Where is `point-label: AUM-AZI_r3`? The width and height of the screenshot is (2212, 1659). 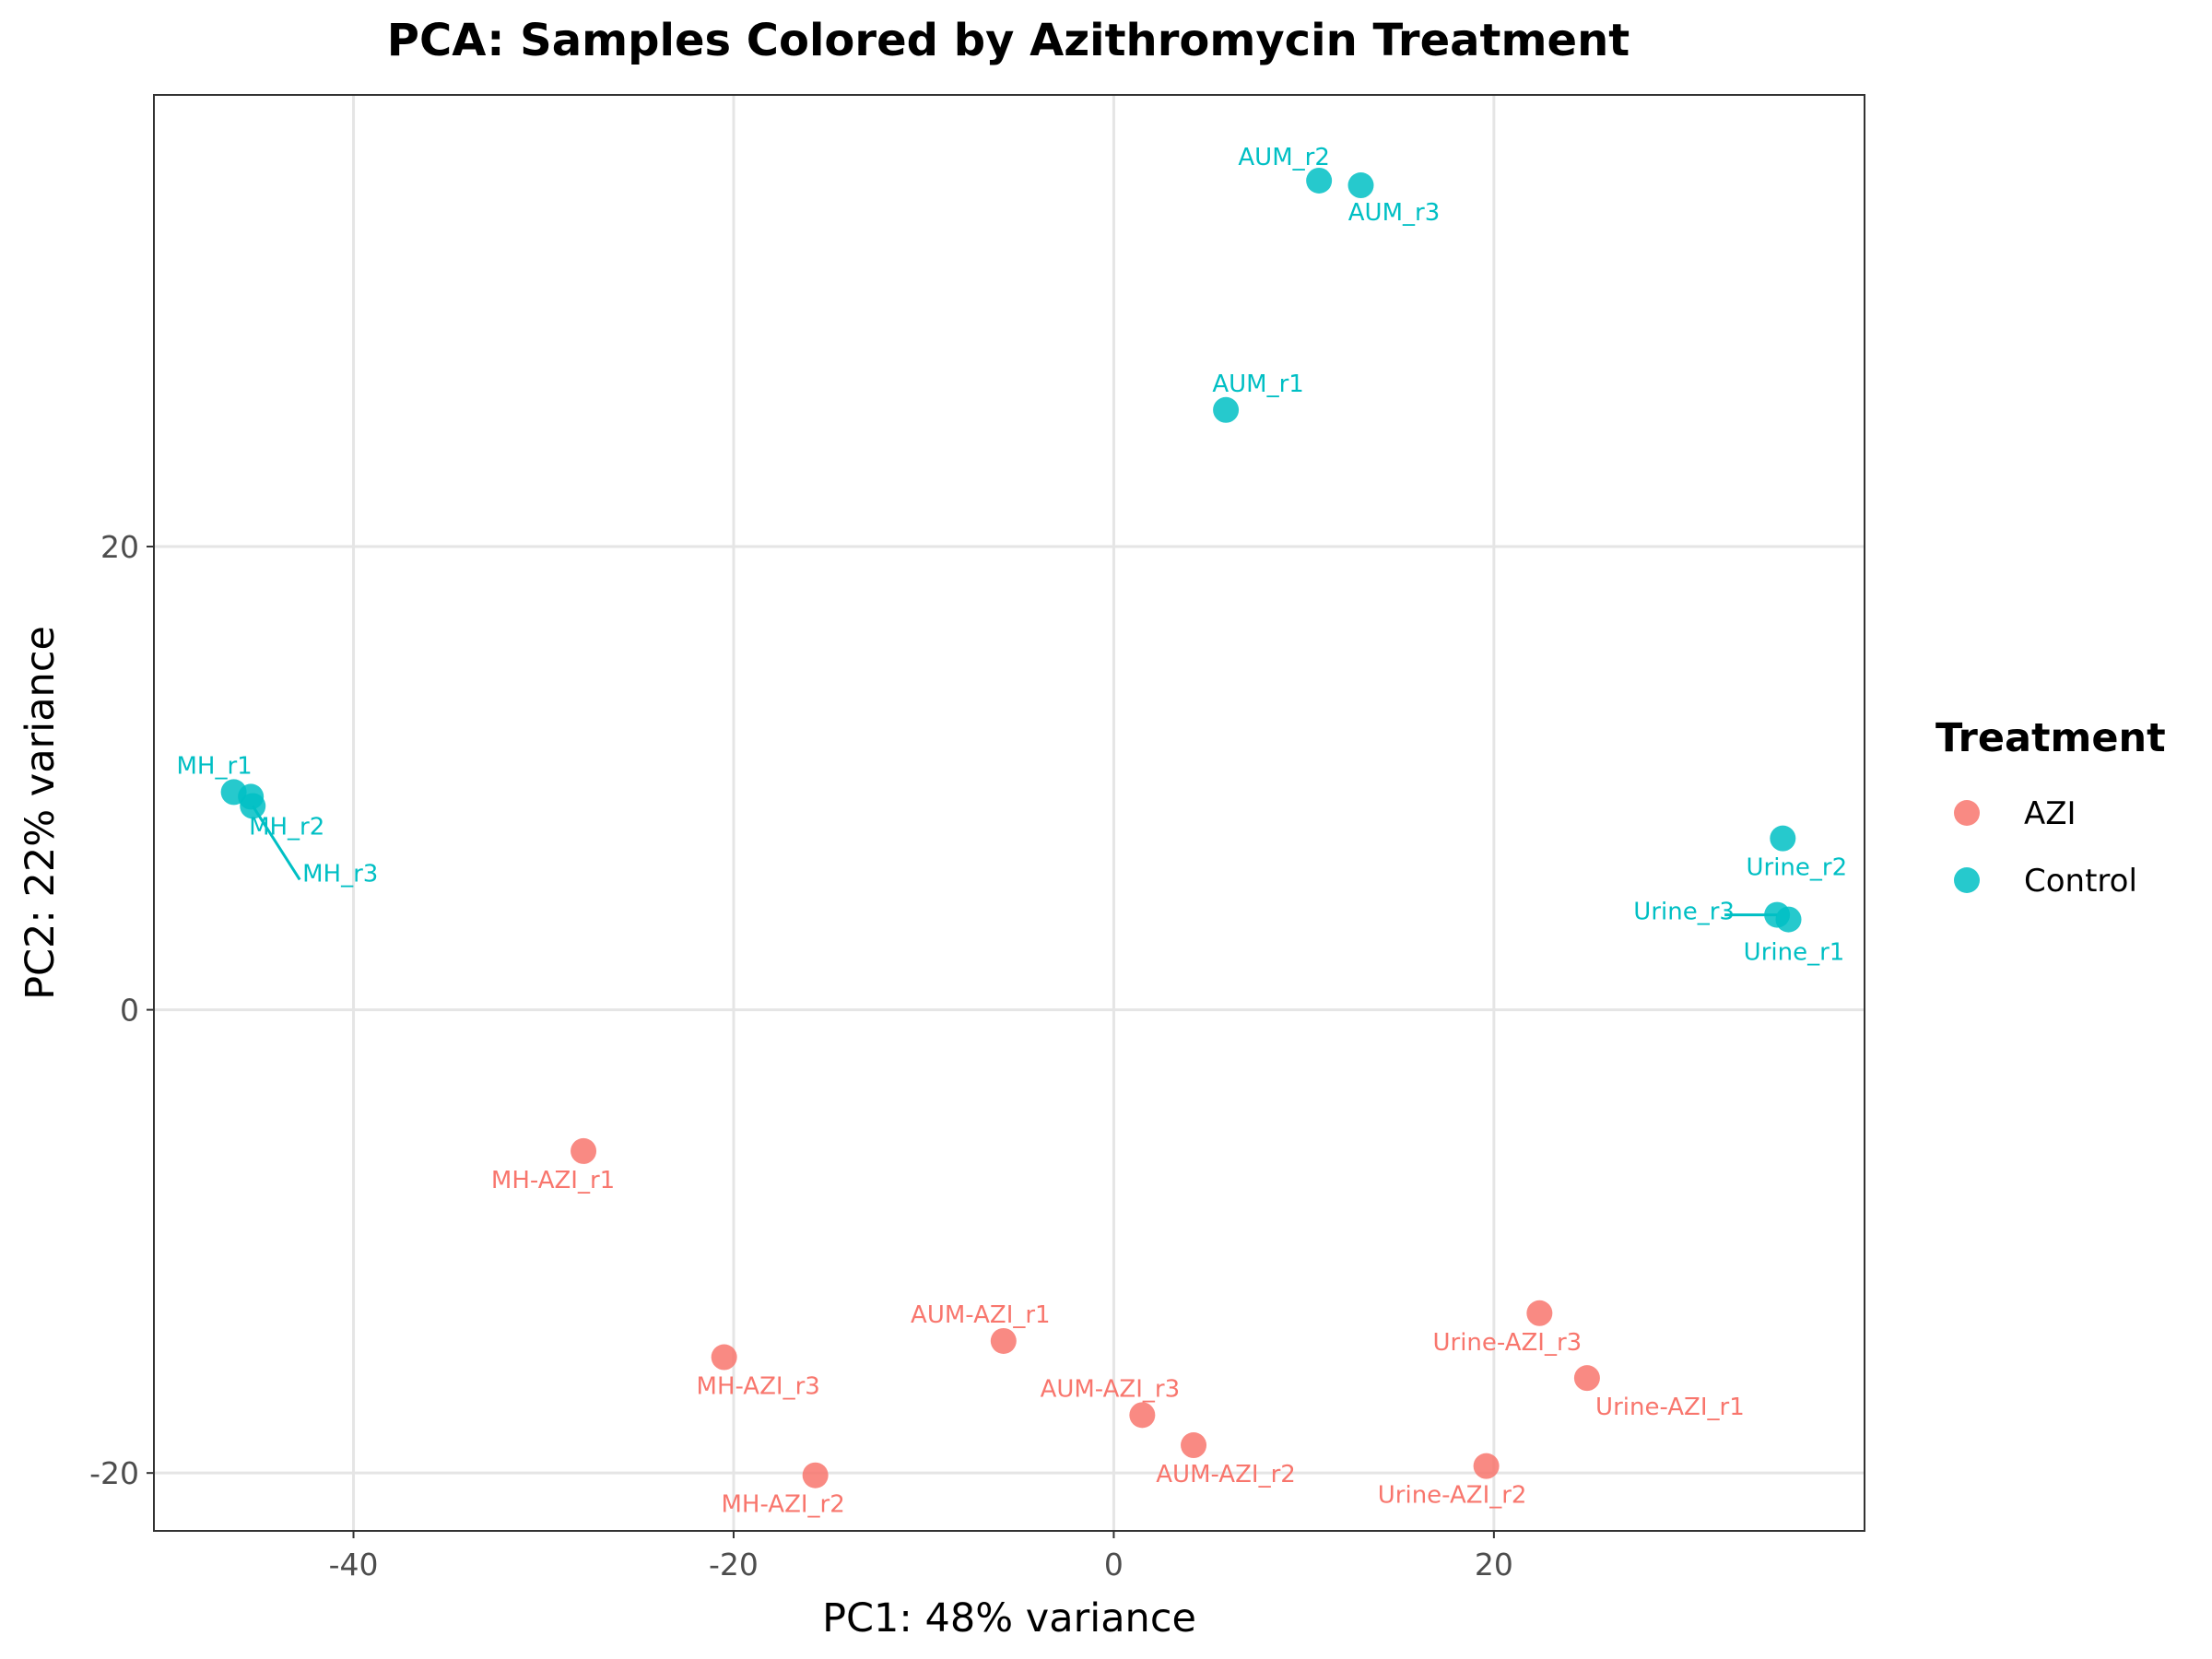
point-label: AUM-AZI_r3 is located at coordinates (1111, 1389).